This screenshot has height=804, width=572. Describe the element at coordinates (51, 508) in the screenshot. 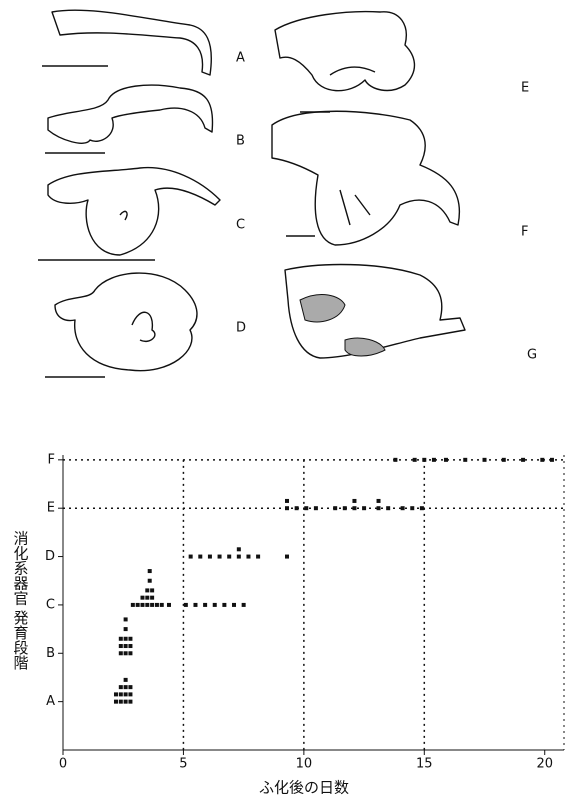

I see `y-tick-label: E` at that location.